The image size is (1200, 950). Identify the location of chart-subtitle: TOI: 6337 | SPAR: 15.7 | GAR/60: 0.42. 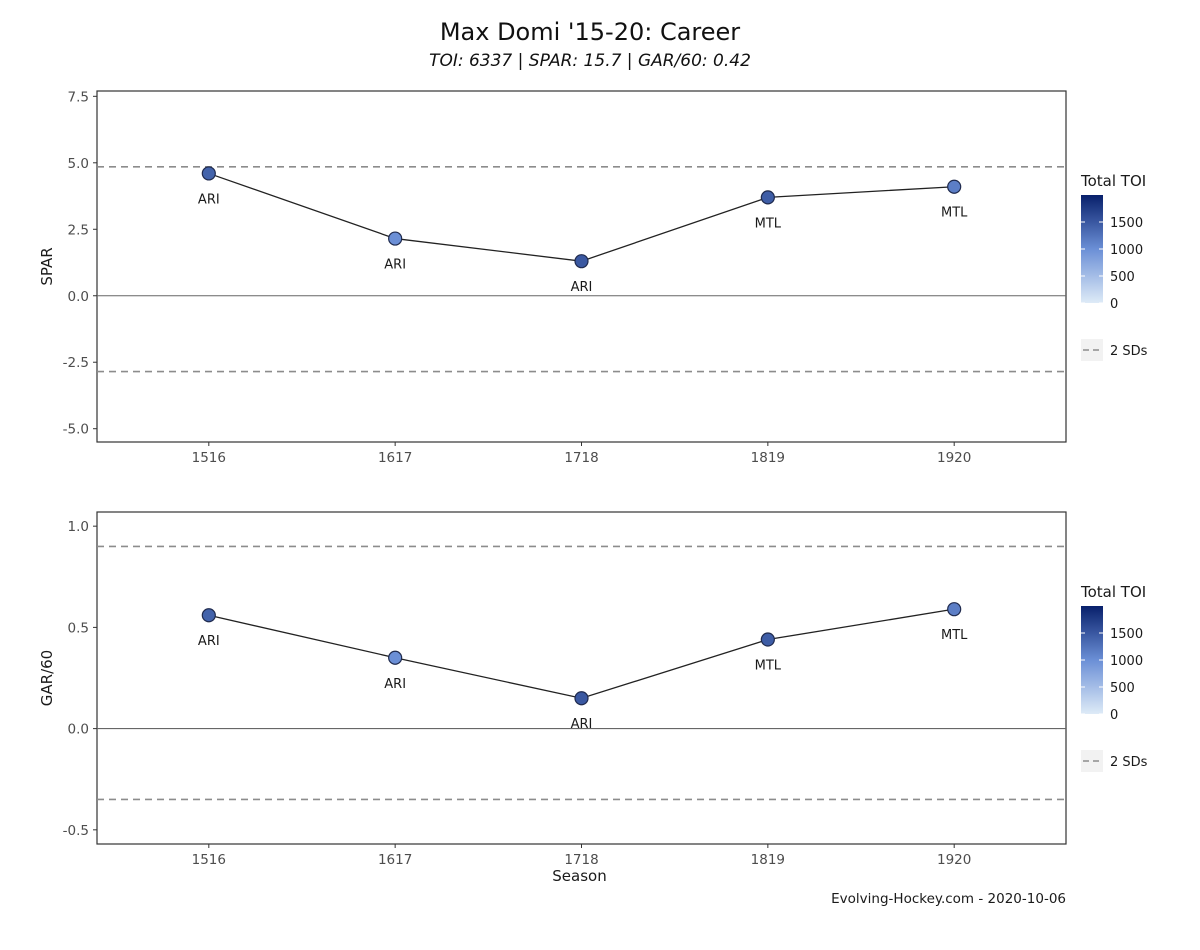
(590, 61).